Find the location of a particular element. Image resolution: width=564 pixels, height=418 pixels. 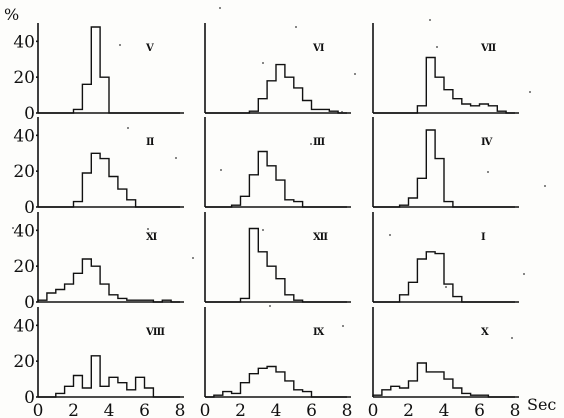

panel-label: Ⅰ is located at coordinates (483, 237).